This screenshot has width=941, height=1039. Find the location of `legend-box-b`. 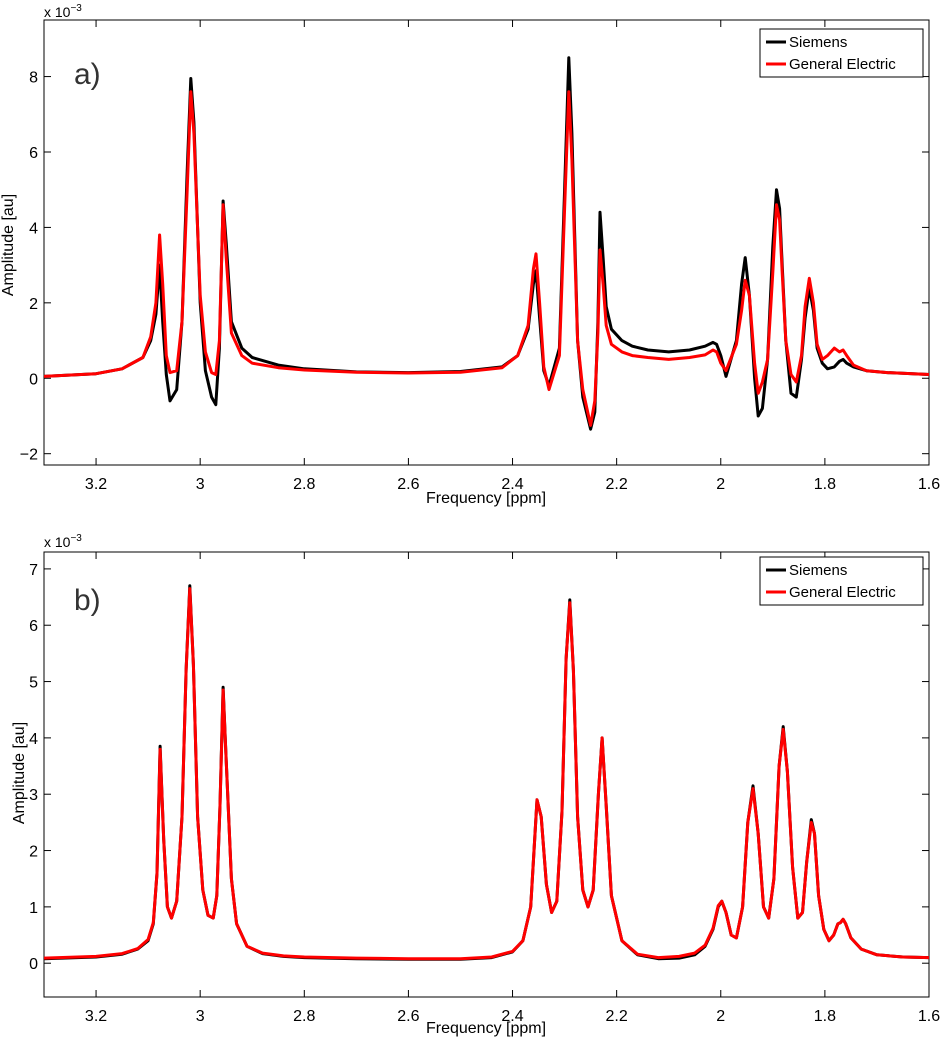

legend-box-b is located at coordinates (841, 581).